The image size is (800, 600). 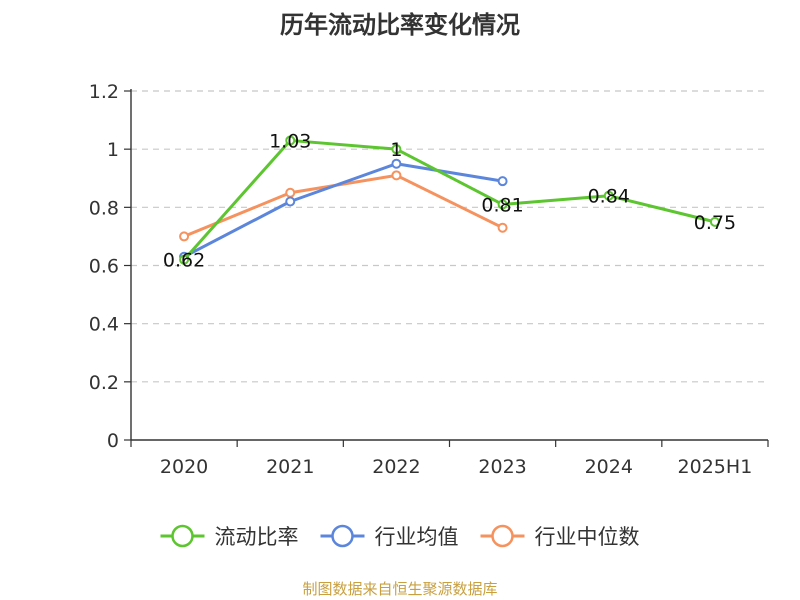 I want to click on data-label: 0.84, so click(x=609, y=197).